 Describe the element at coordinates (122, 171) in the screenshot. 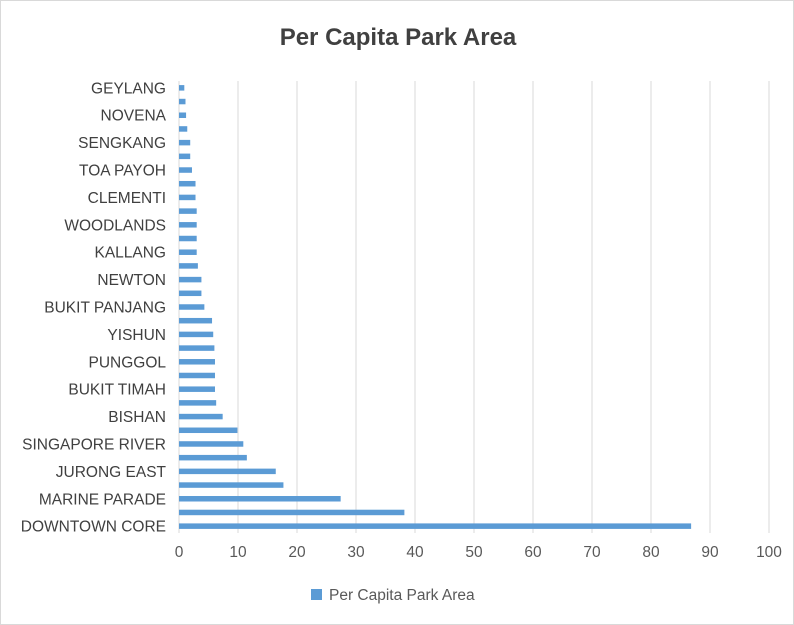

I see `category-label: TOA PAYOH` at that location.